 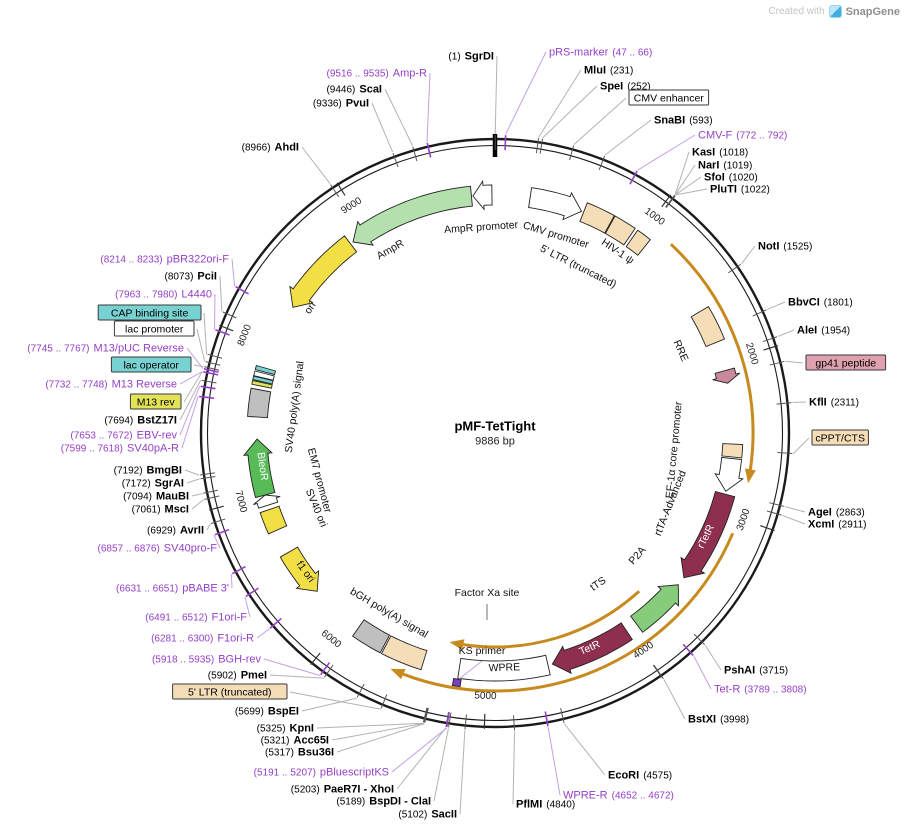 I want to click on map-label-ori: ori, so click(x=310, y=308).